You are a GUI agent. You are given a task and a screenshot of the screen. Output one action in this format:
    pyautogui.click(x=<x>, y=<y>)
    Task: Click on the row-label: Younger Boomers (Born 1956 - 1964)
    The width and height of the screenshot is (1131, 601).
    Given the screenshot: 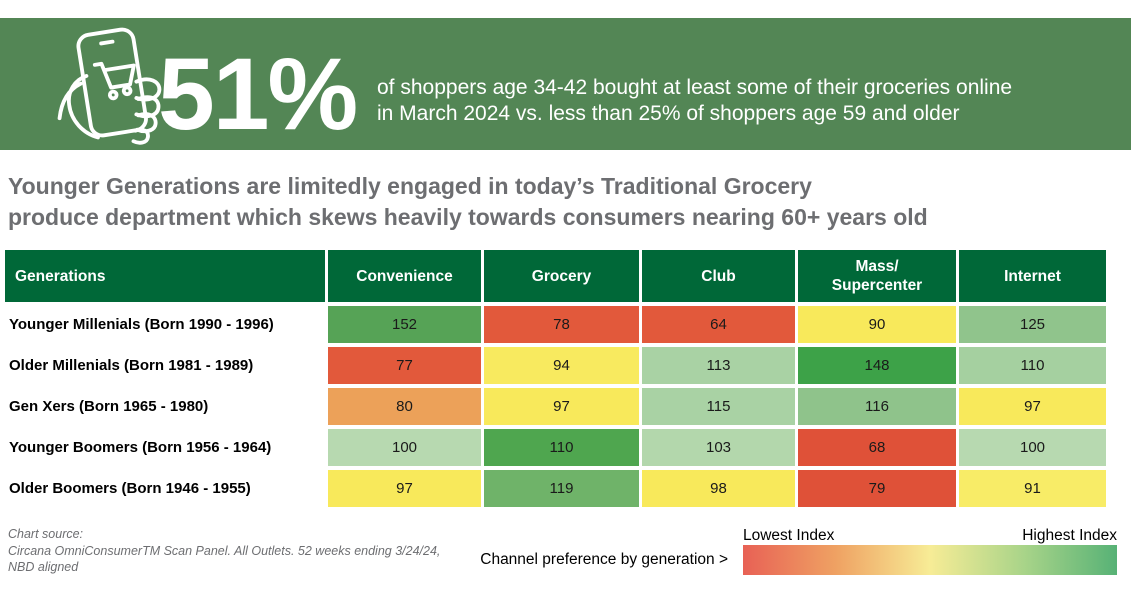 What is the action you would take?
    pyautogui.click(x=140, y=447)
    